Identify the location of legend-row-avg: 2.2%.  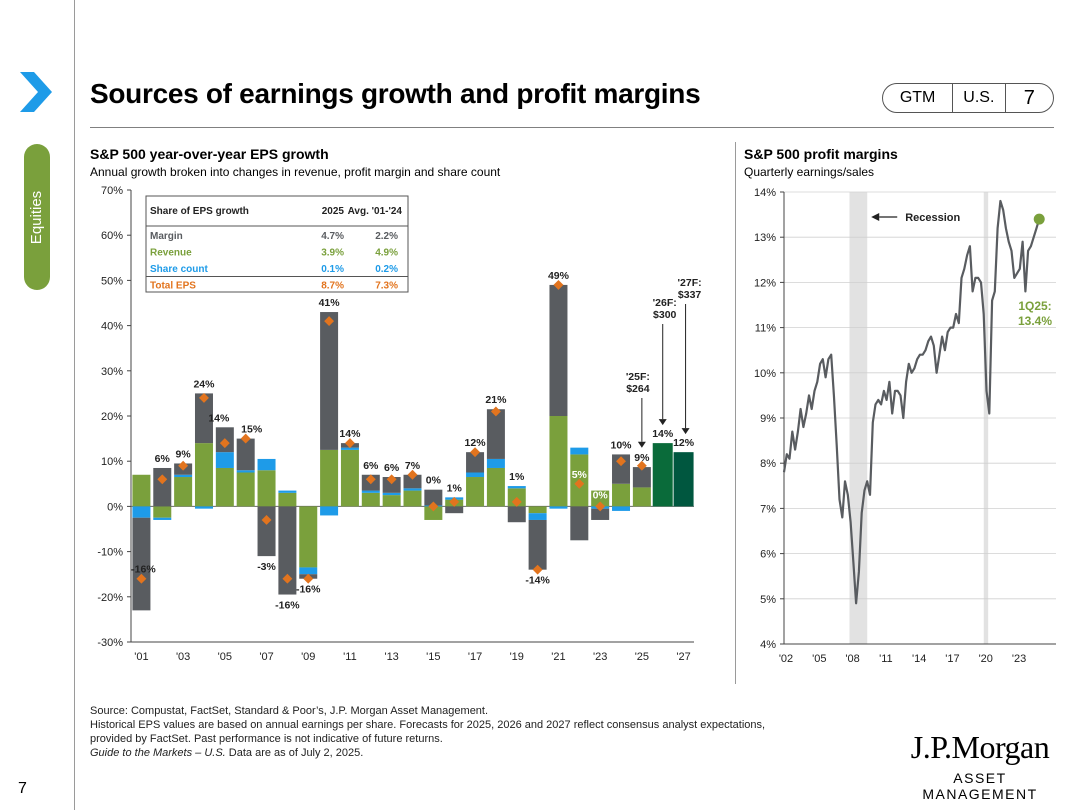
(386, 236).